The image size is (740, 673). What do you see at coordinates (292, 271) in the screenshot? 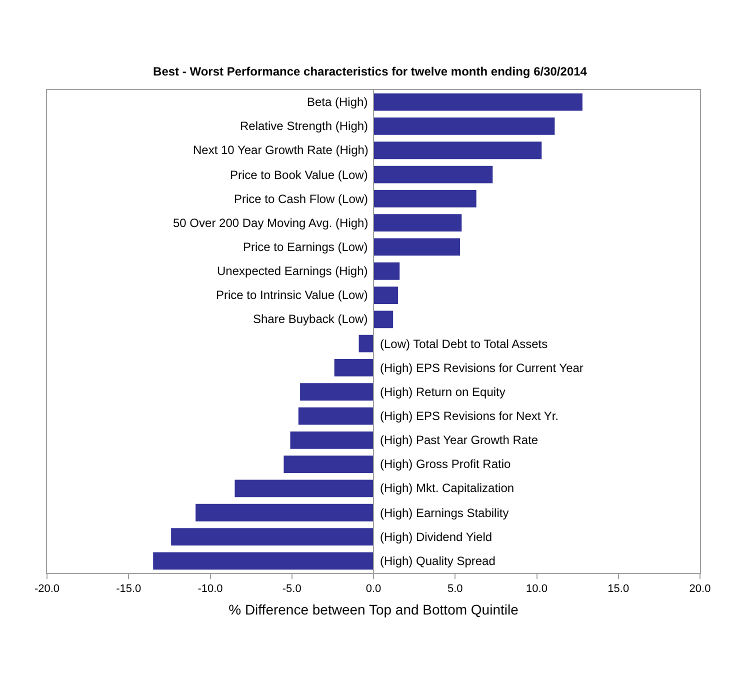
I see `y-tick-label: Unexpected Earnings (High)` at bounding box center [292, 271].